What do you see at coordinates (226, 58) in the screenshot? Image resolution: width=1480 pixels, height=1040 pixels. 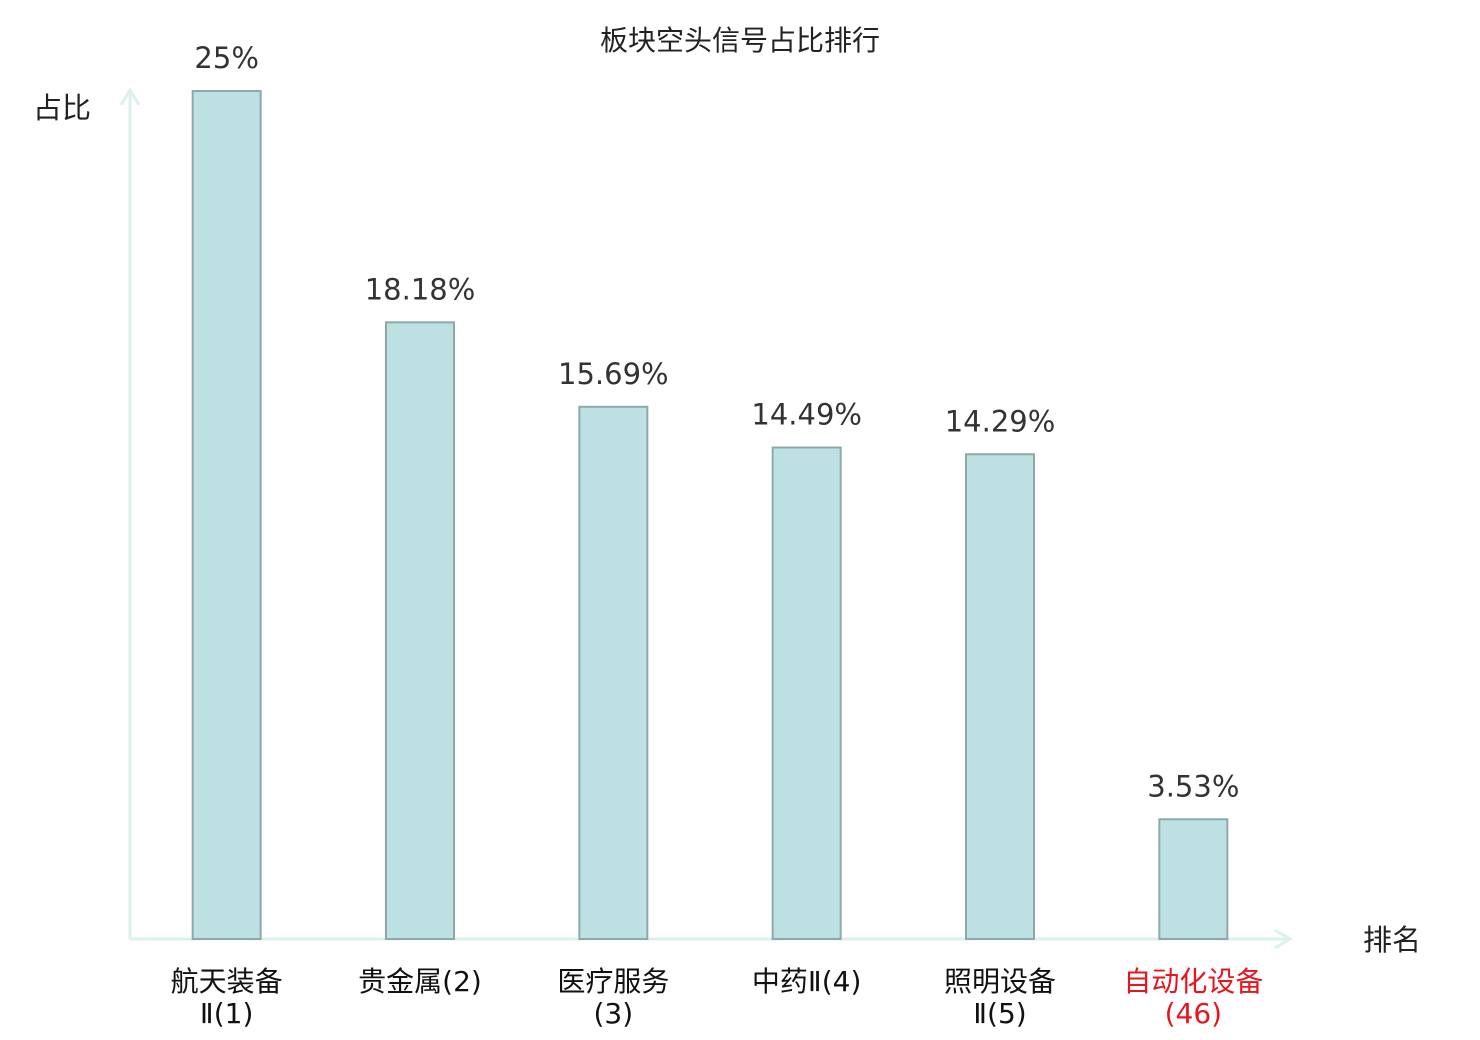 I see `value-label: 25%` at bounding box center [226, 58].